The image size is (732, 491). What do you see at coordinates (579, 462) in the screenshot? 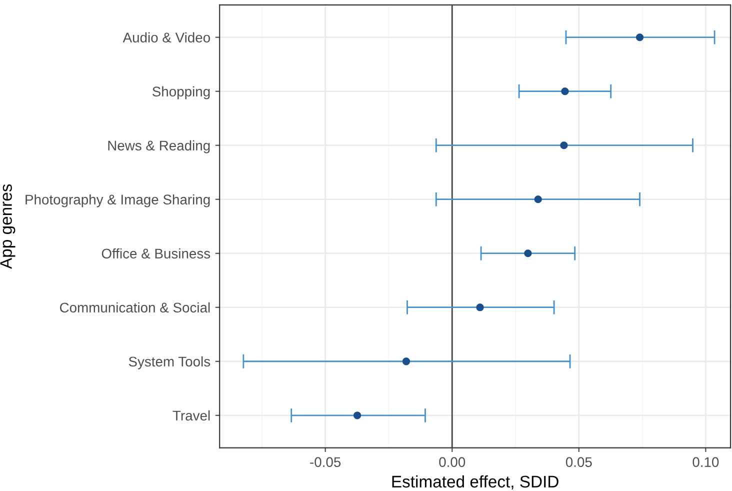
I see `x-tick-label: 0.05` at bounding box center [579, 462].